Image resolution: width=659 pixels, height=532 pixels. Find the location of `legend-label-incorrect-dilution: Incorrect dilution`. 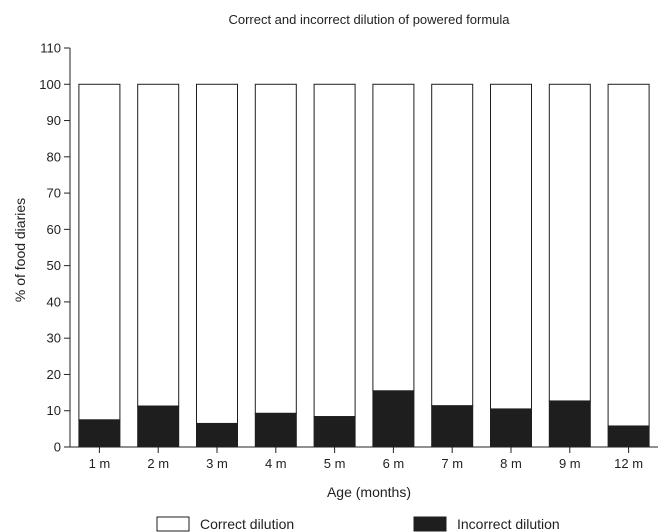

legend-label-incorrect-dilution: Incorrect dilution is located at coordinates (508, 524).